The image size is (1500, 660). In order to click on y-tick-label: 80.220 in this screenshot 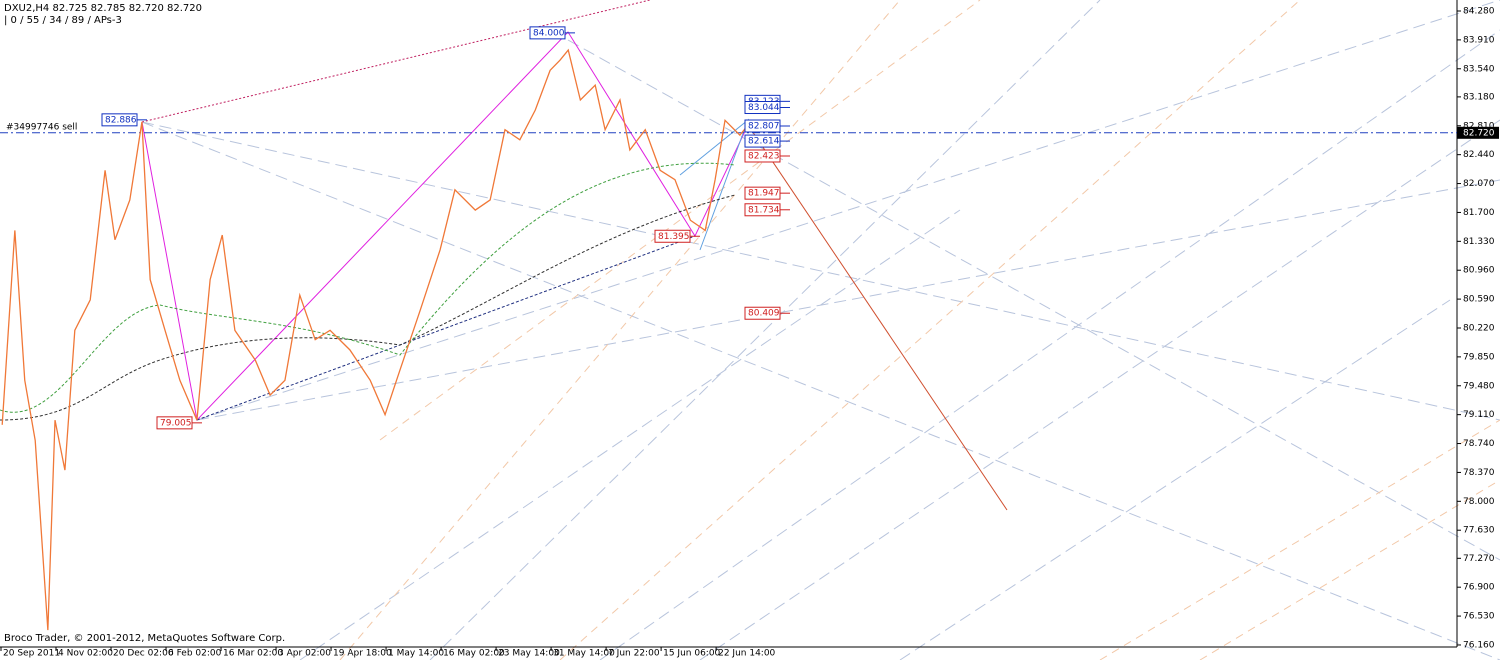, I will do `click(1479, 328)`.